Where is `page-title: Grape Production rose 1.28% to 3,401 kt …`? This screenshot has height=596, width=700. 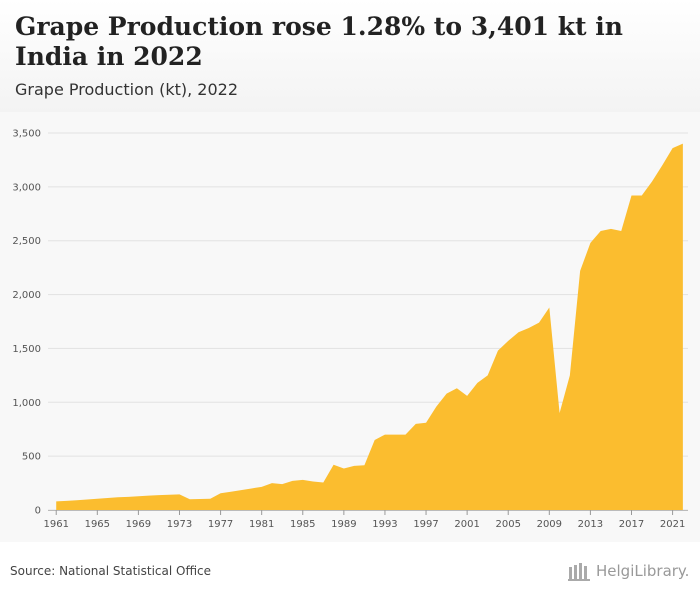
page-title: Grape Production rose 1.28% to 3,401 kt … is located at coordinates (319, 41).